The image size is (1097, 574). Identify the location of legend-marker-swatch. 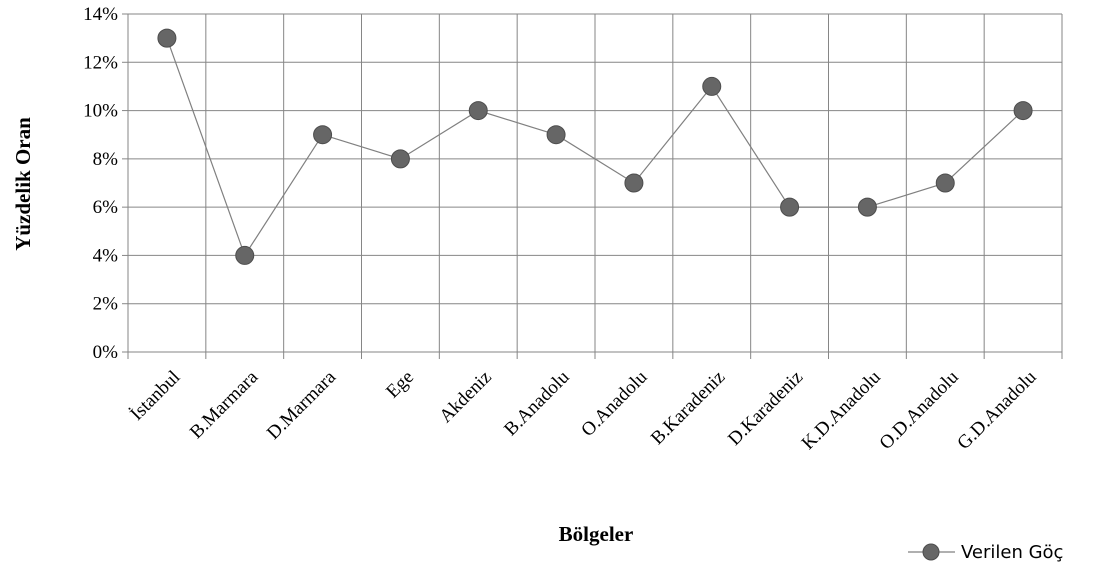
(931, 552).